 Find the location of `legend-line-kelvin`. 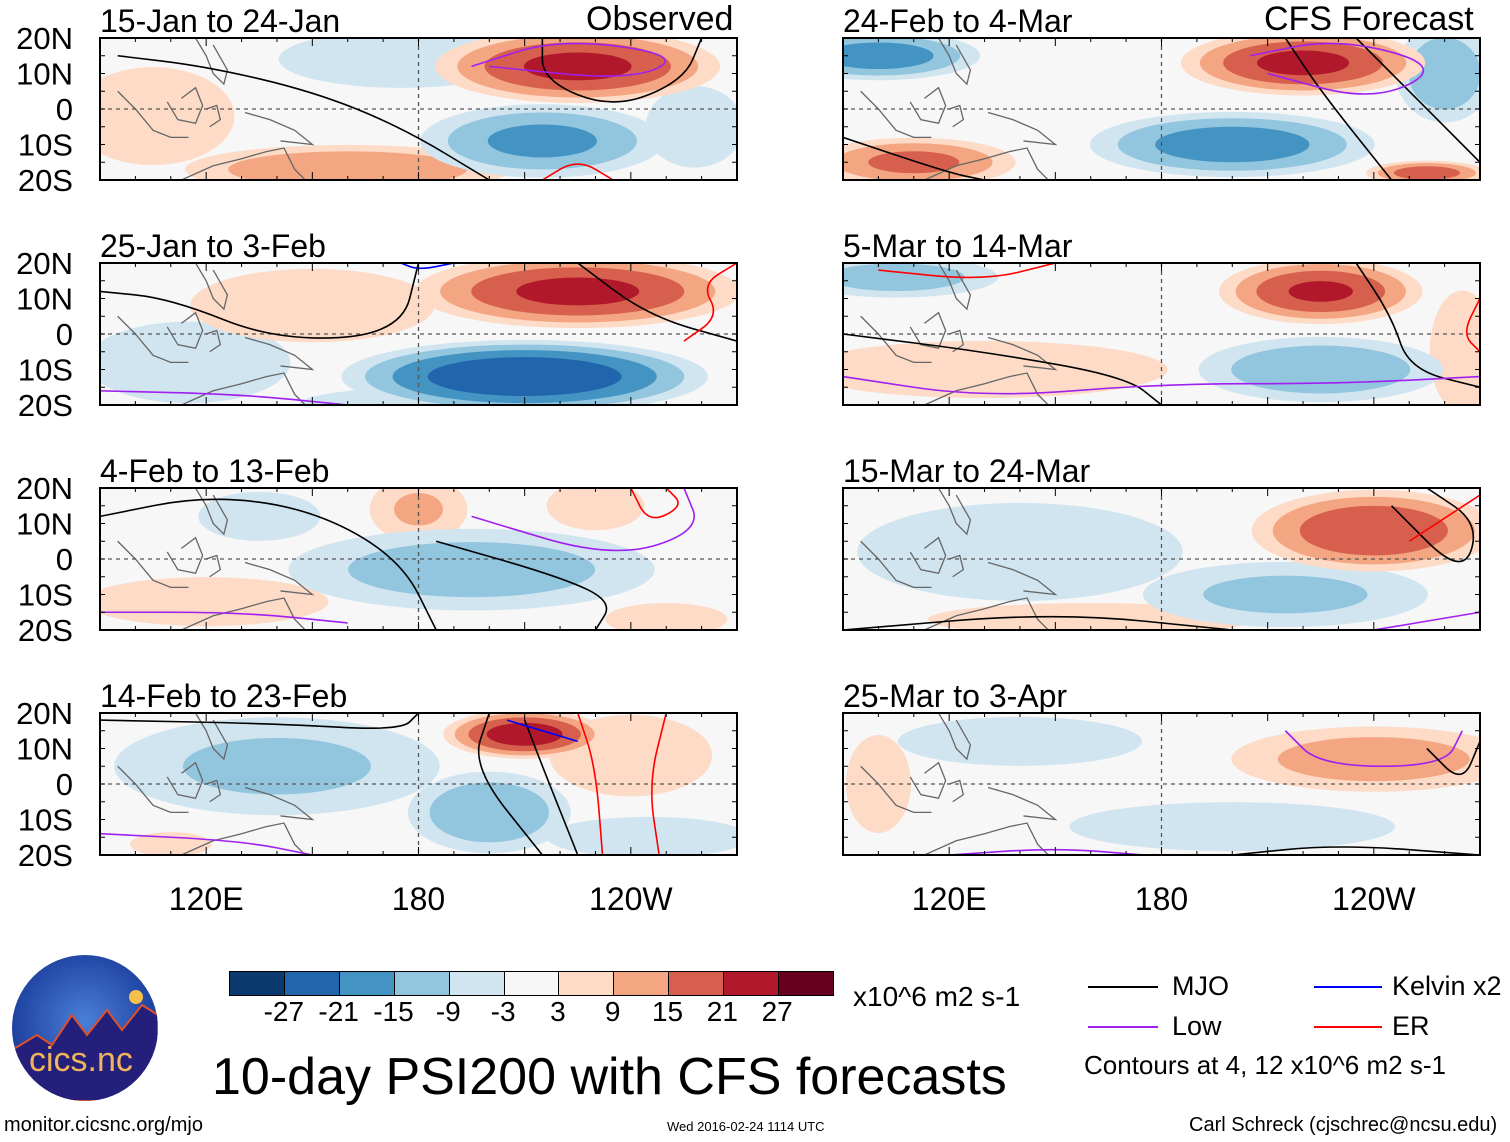

legend-line-kelvin is located at coordinates (1348, 987).